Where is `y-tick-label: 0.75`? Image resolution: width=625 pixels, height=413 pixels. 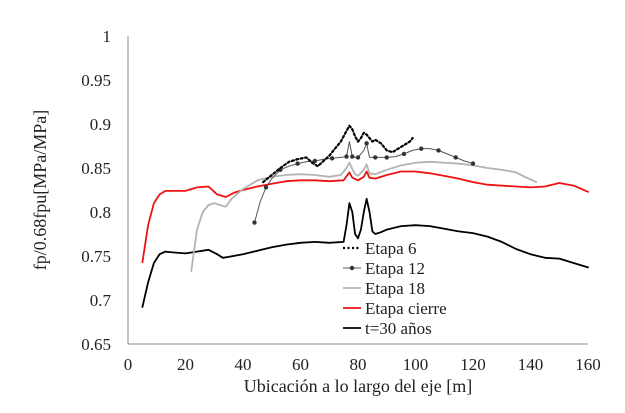 y-tick-label: 0.75 is located at coordinates (96, 256).